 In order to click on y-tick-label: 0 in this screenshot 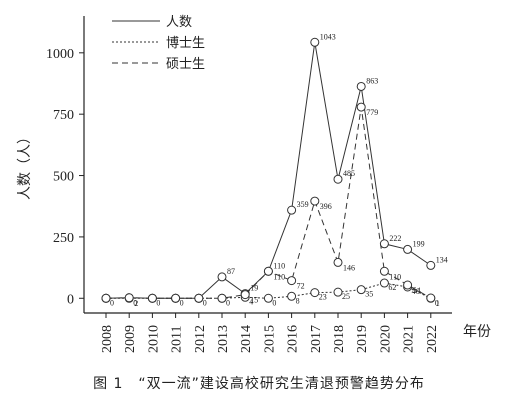, I will do `click(70, 299)`.